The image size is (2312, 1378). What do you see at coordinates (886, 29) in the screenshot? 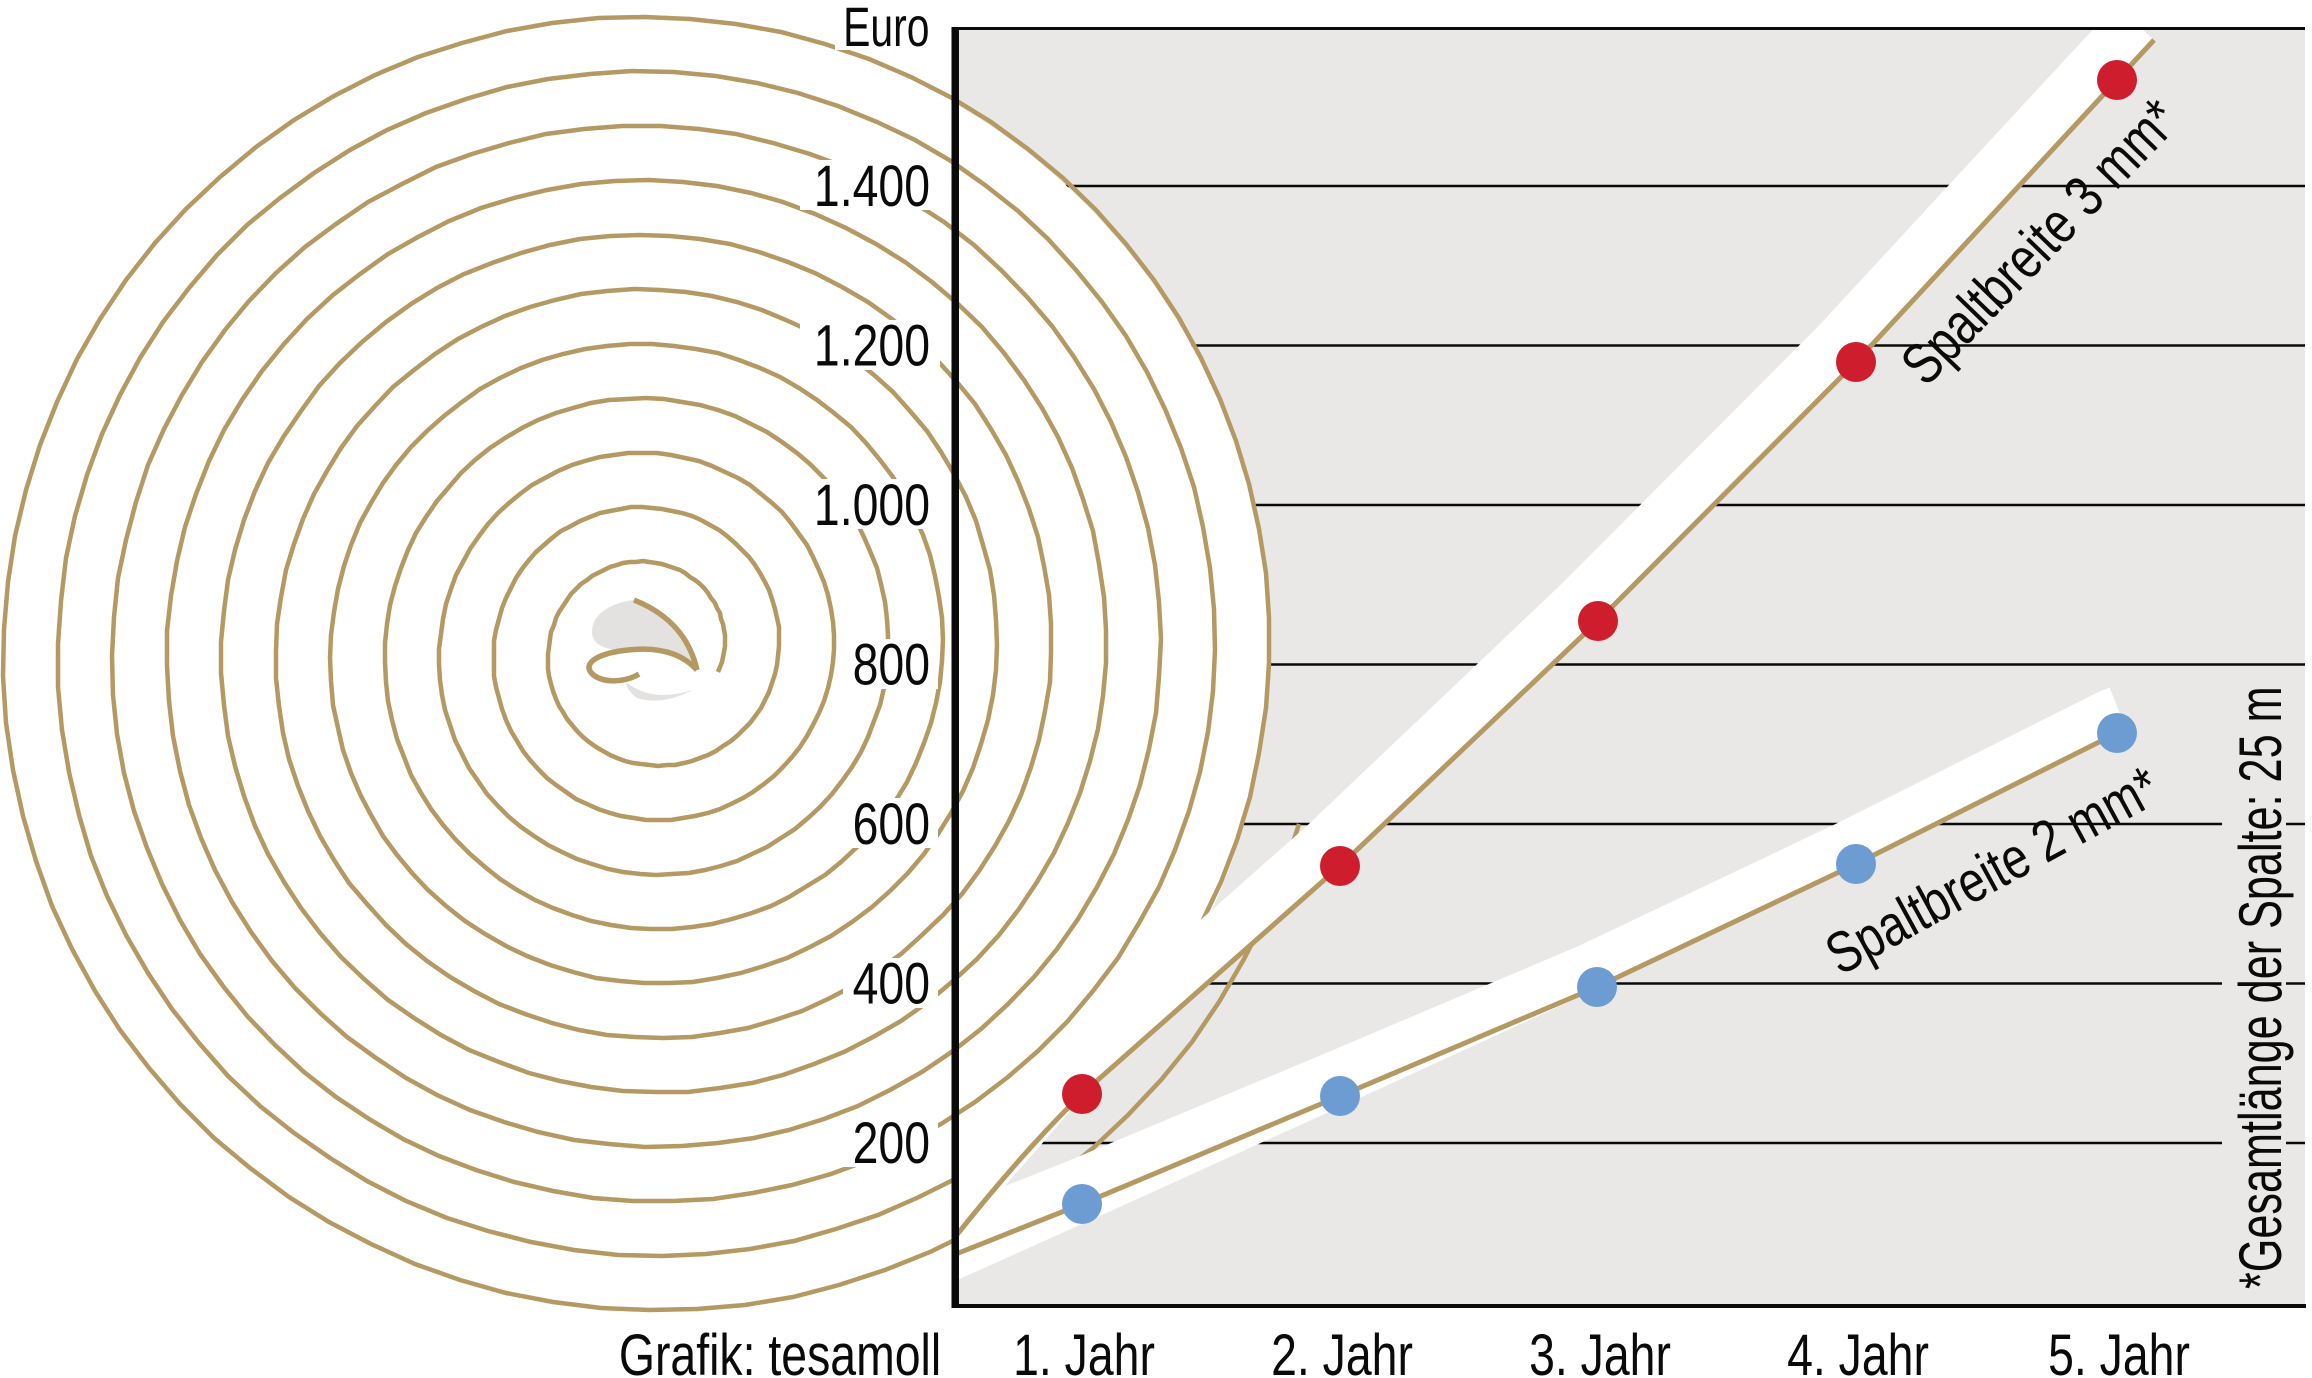
I see `svg-text: Euro` at bounding box center [886, 29].